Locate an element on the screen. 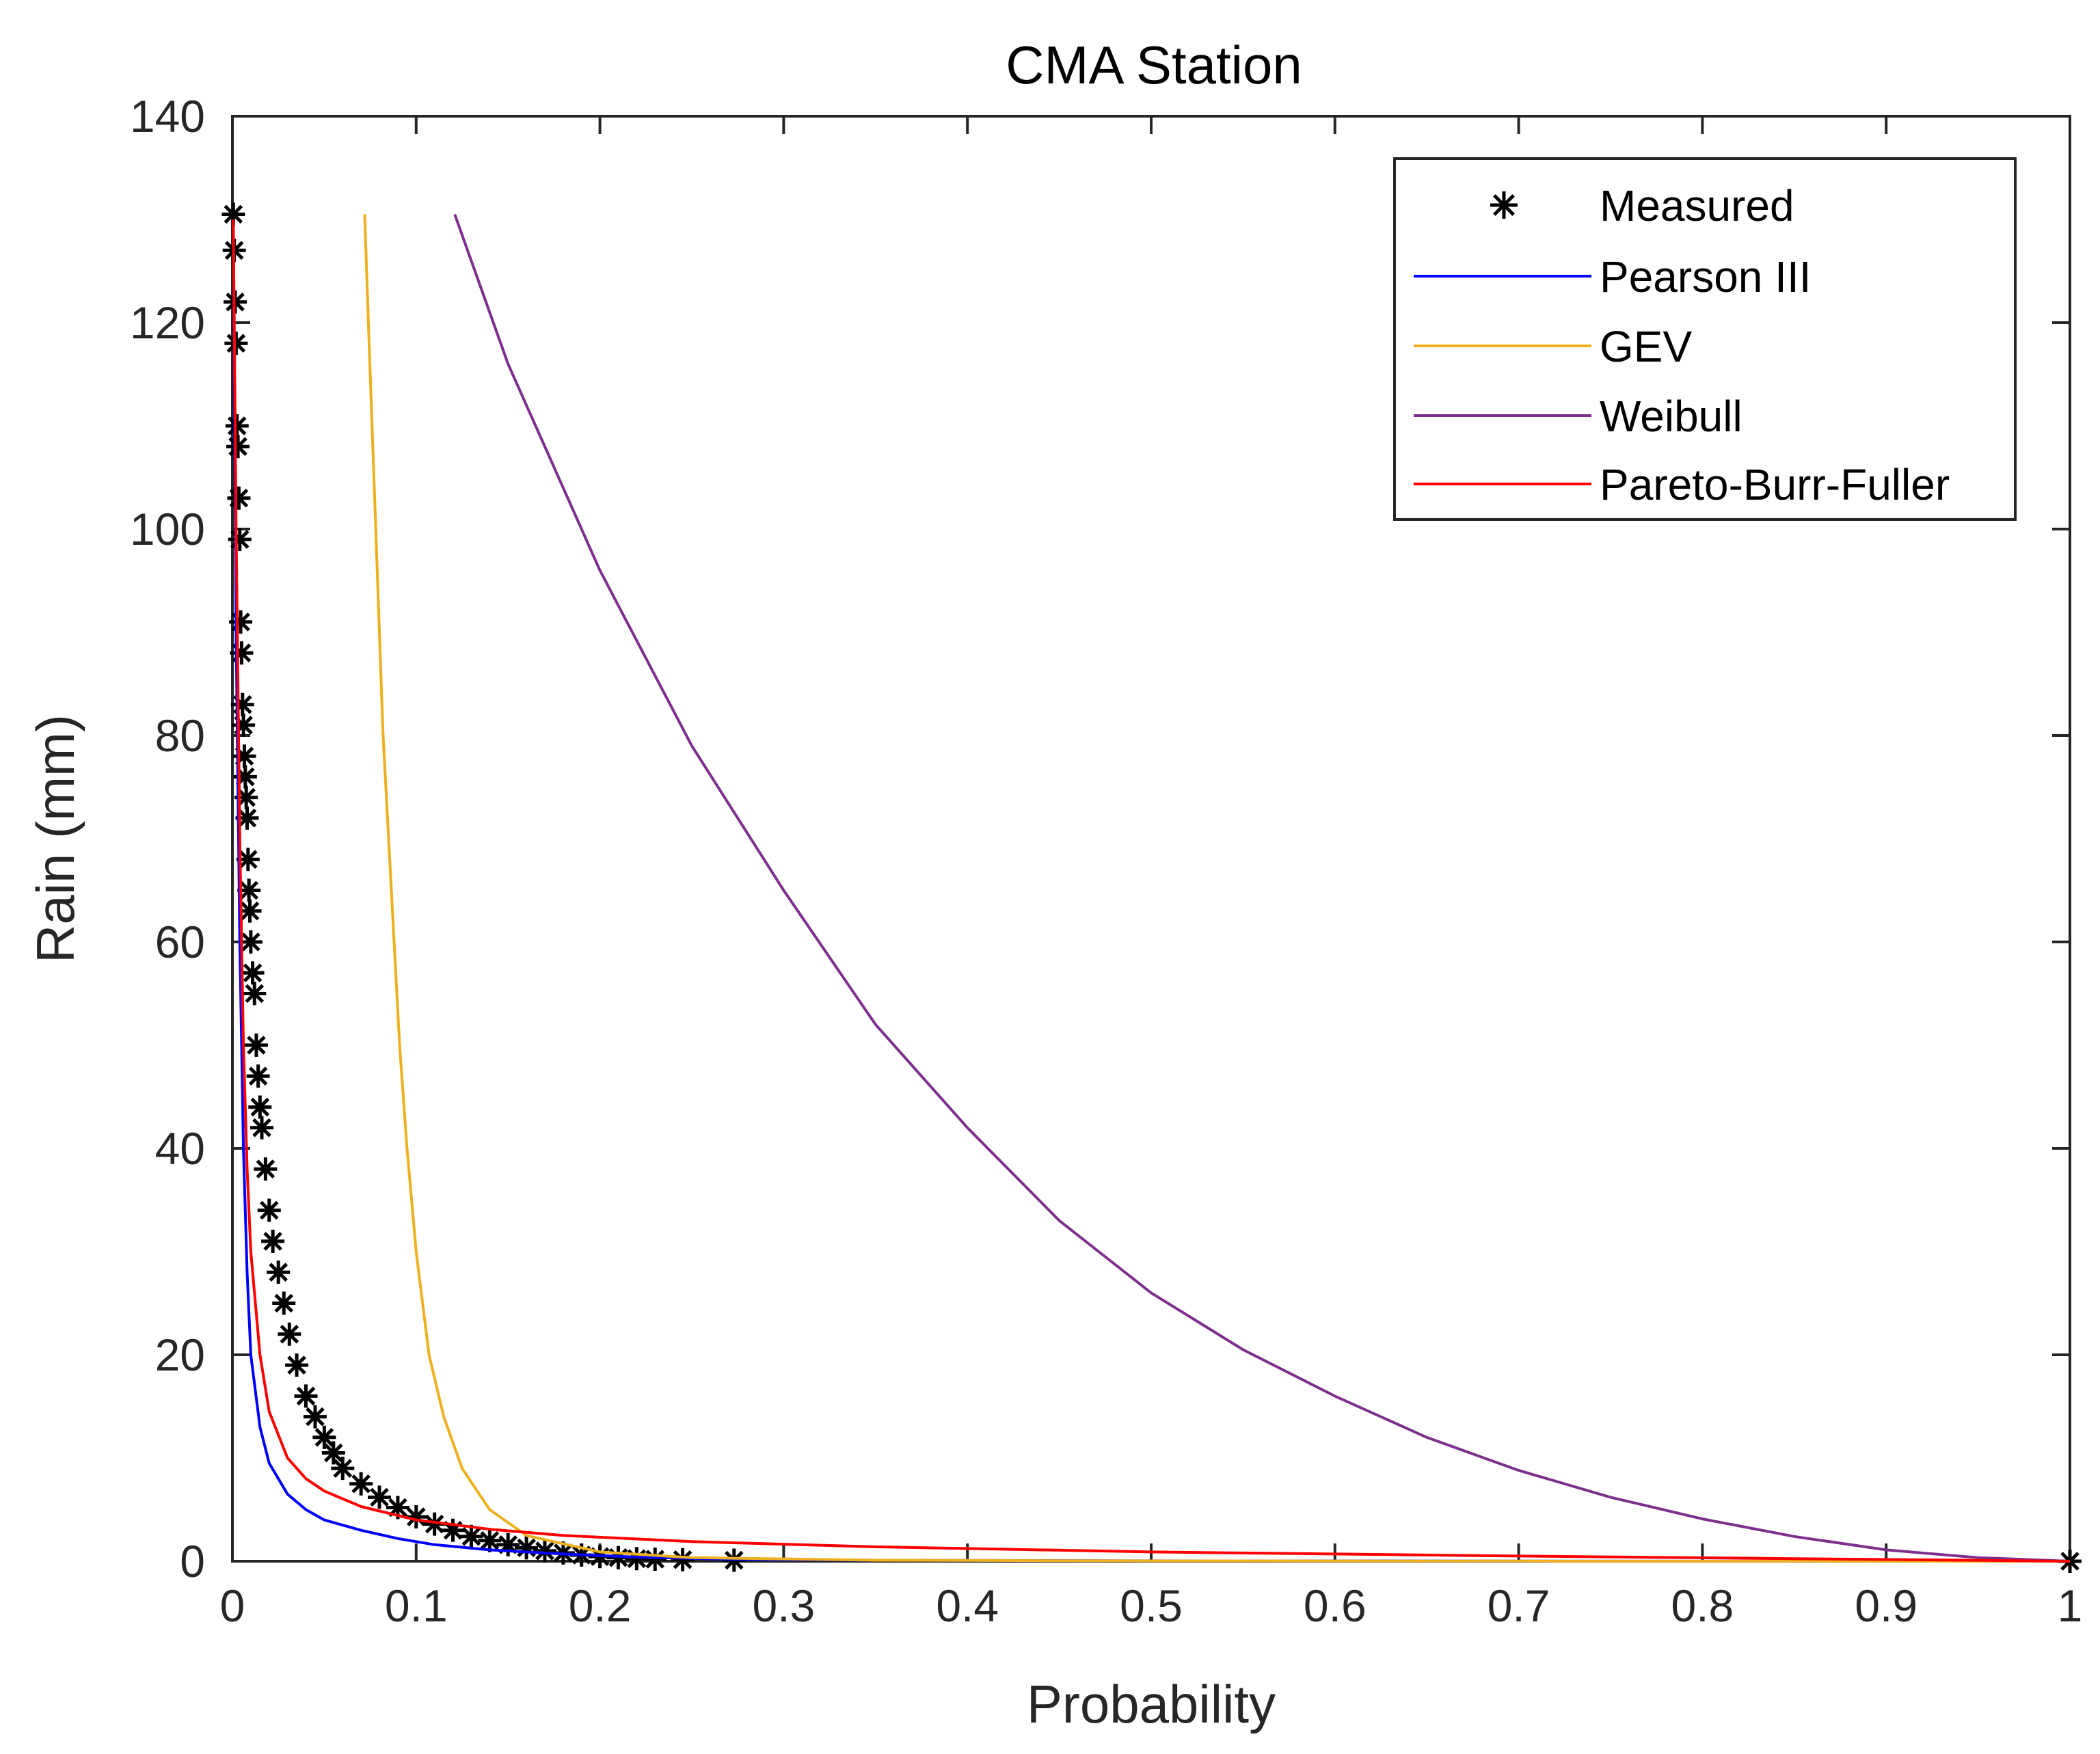 The image size is (2100, 1754). x-tick-label: 0.5 is located at coordinates (1151, 1605).